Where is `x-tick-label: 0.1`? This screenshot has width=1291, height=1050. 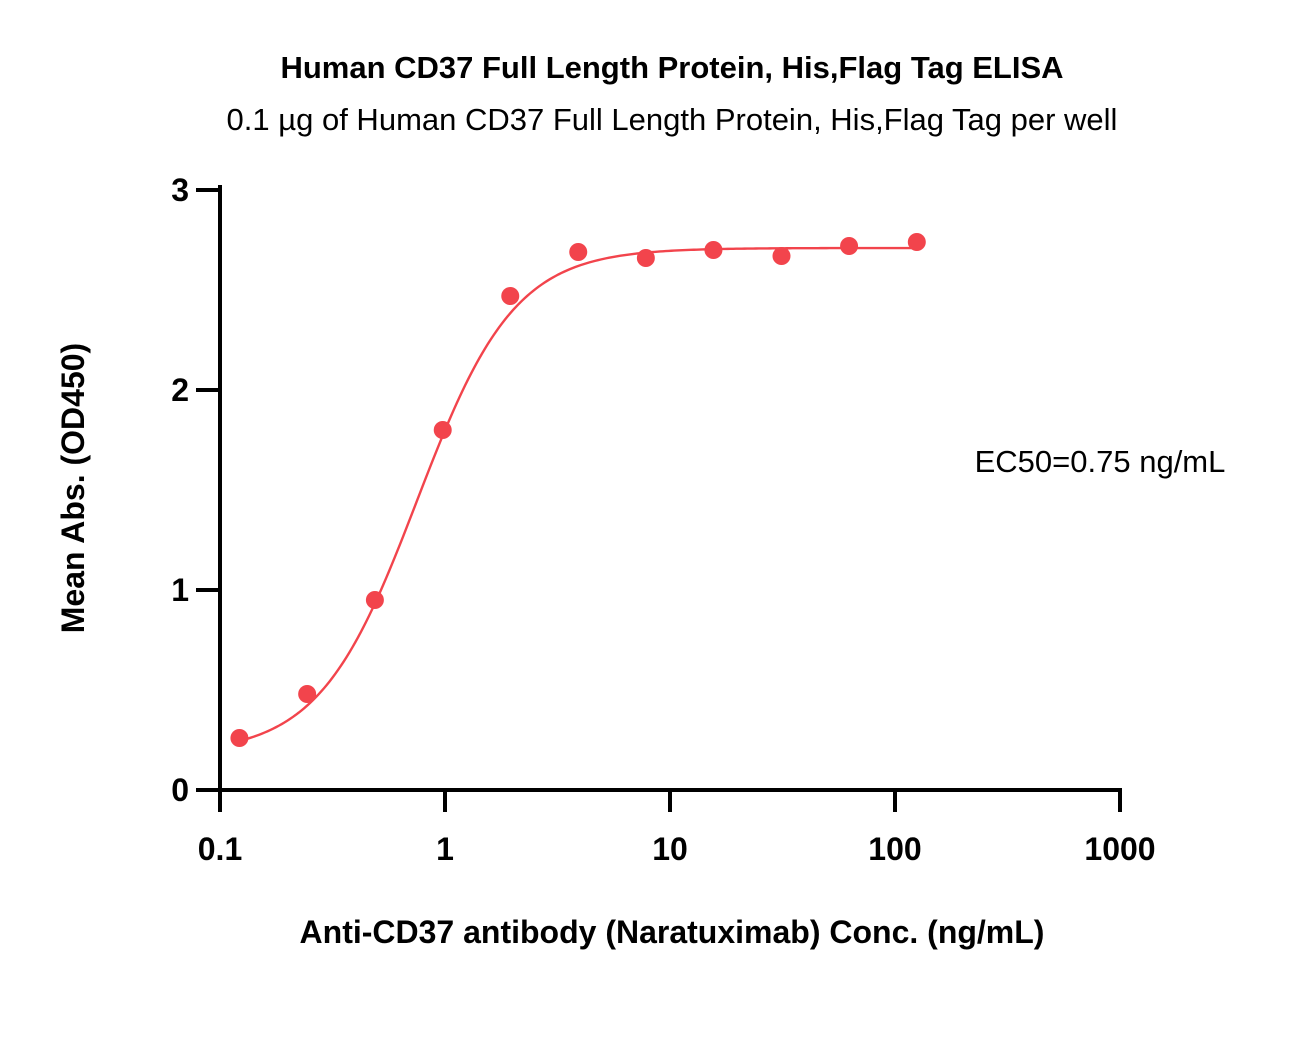 x-tick-label: 0.1 is located at coordinates (220, 849).